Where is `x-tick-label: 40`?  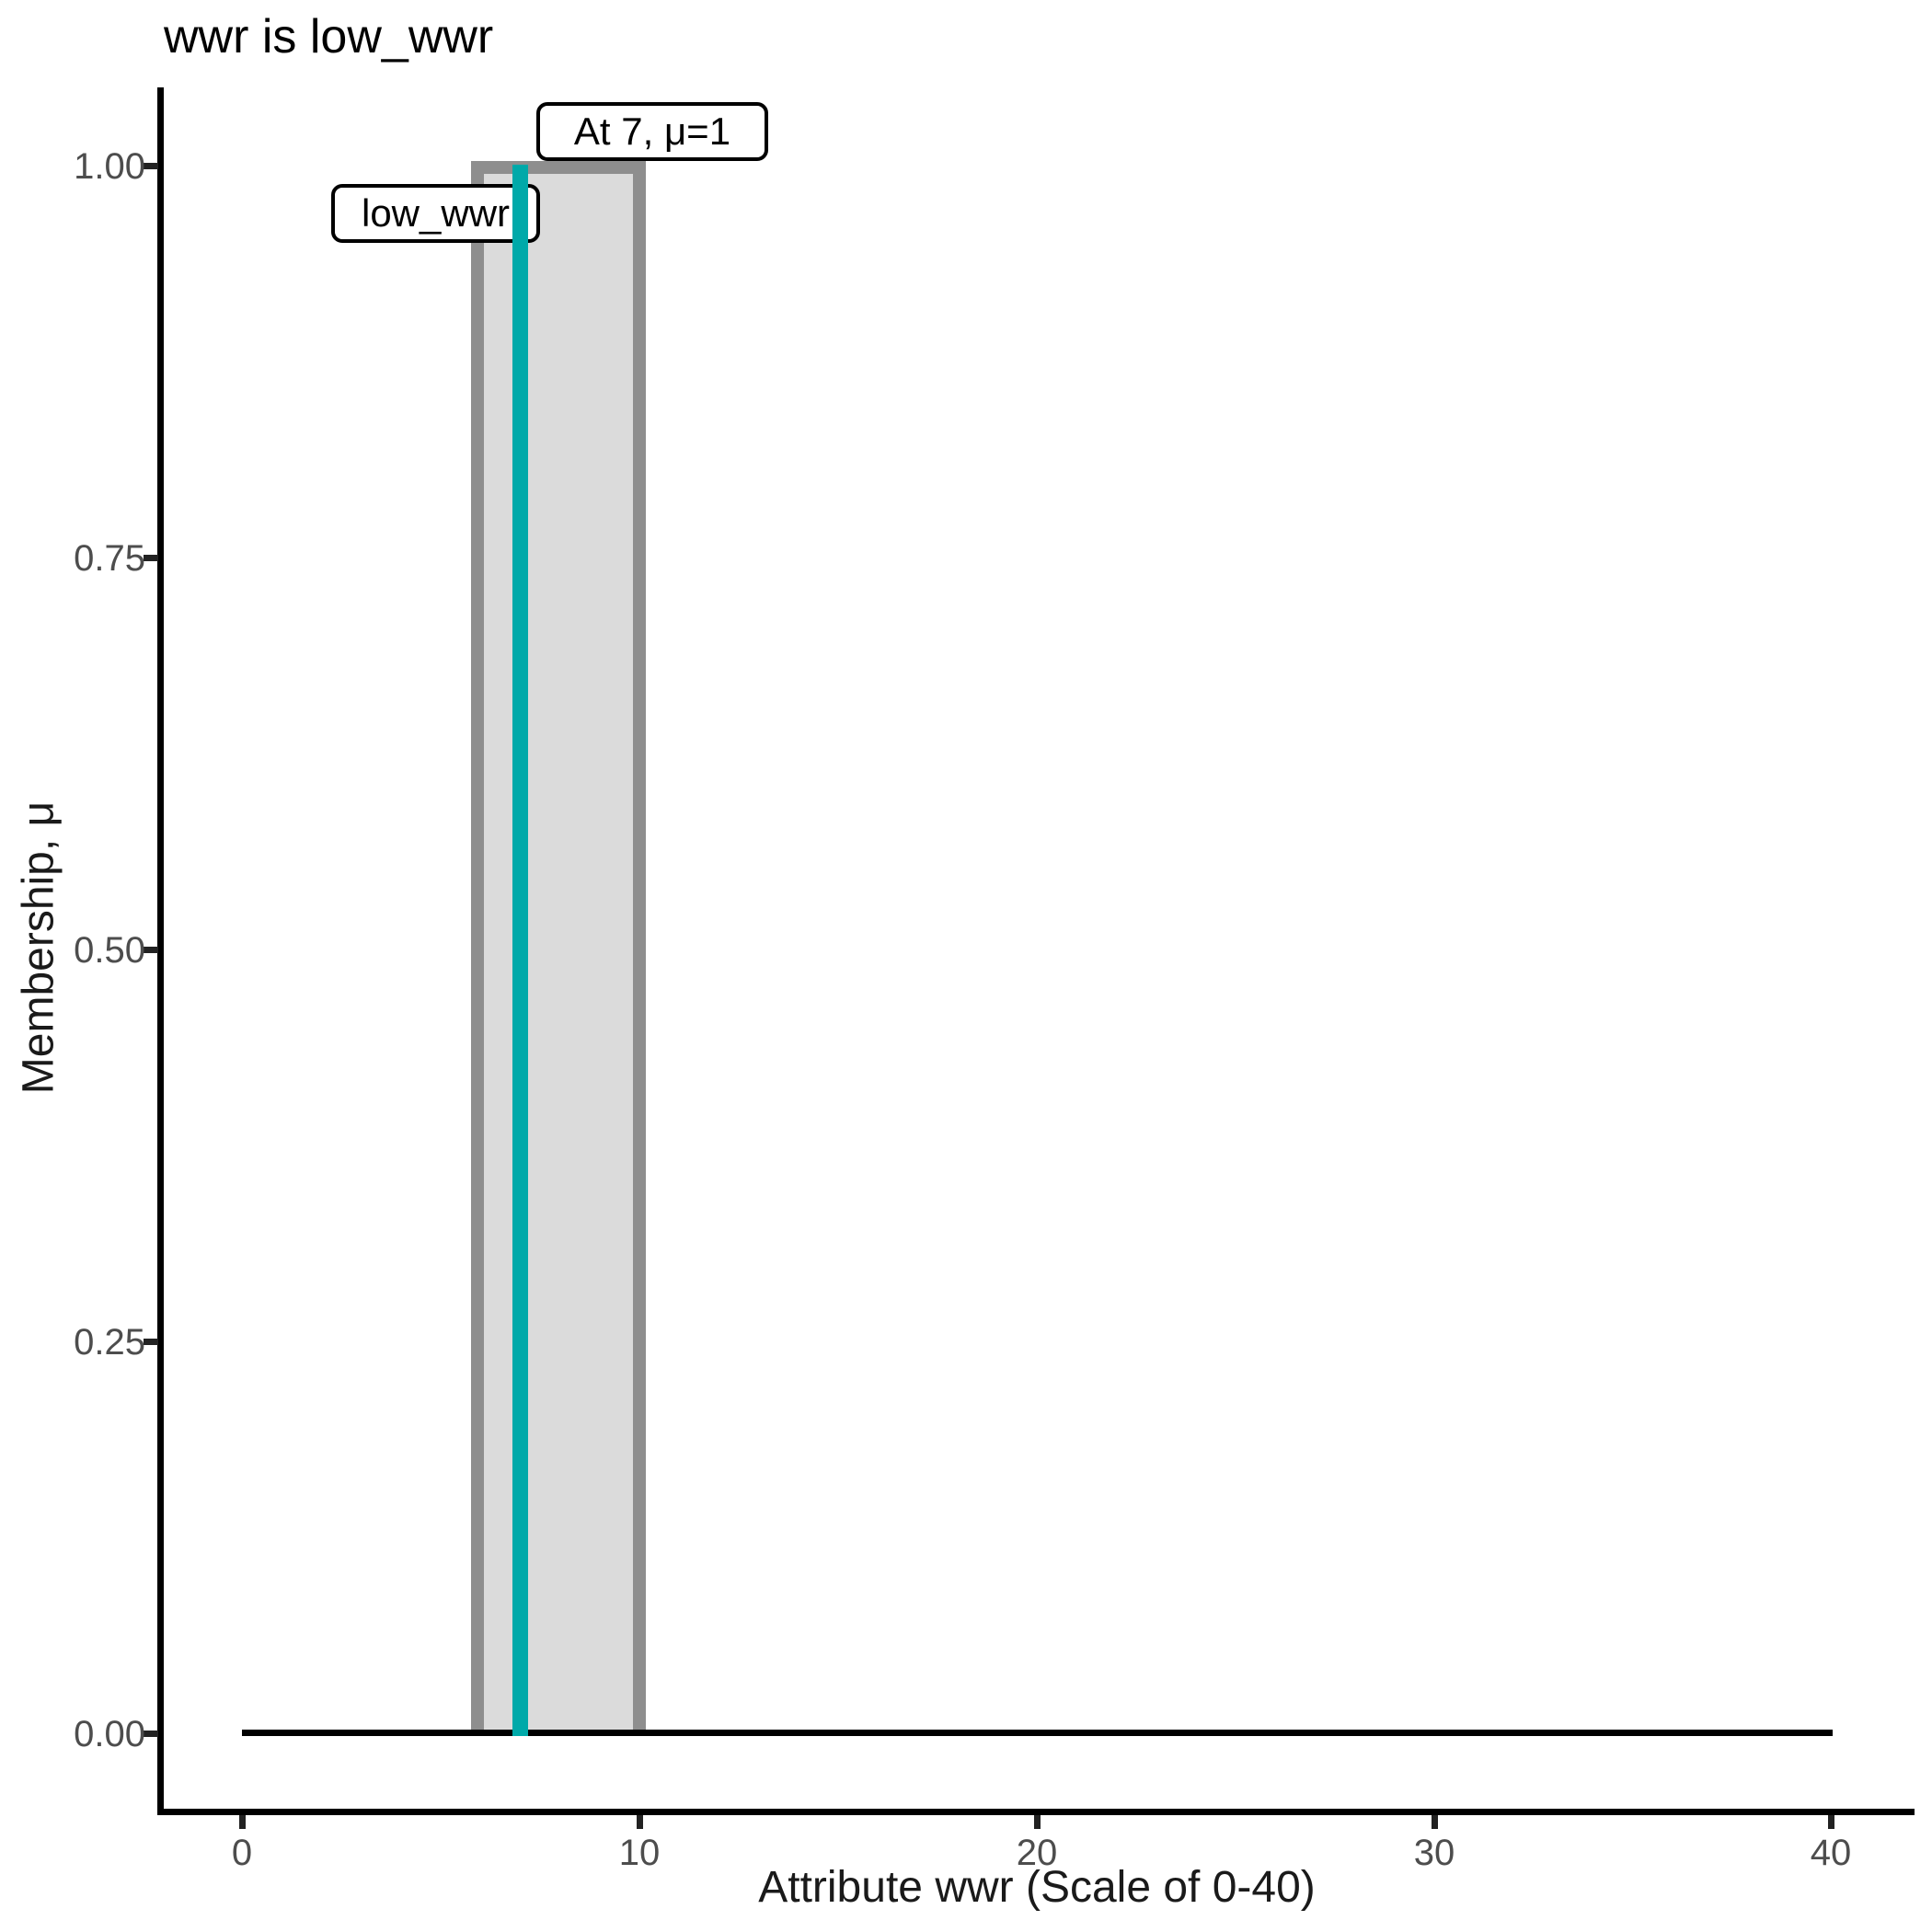 x-tick-label: 40 is located at coordinates (1831, 1853).